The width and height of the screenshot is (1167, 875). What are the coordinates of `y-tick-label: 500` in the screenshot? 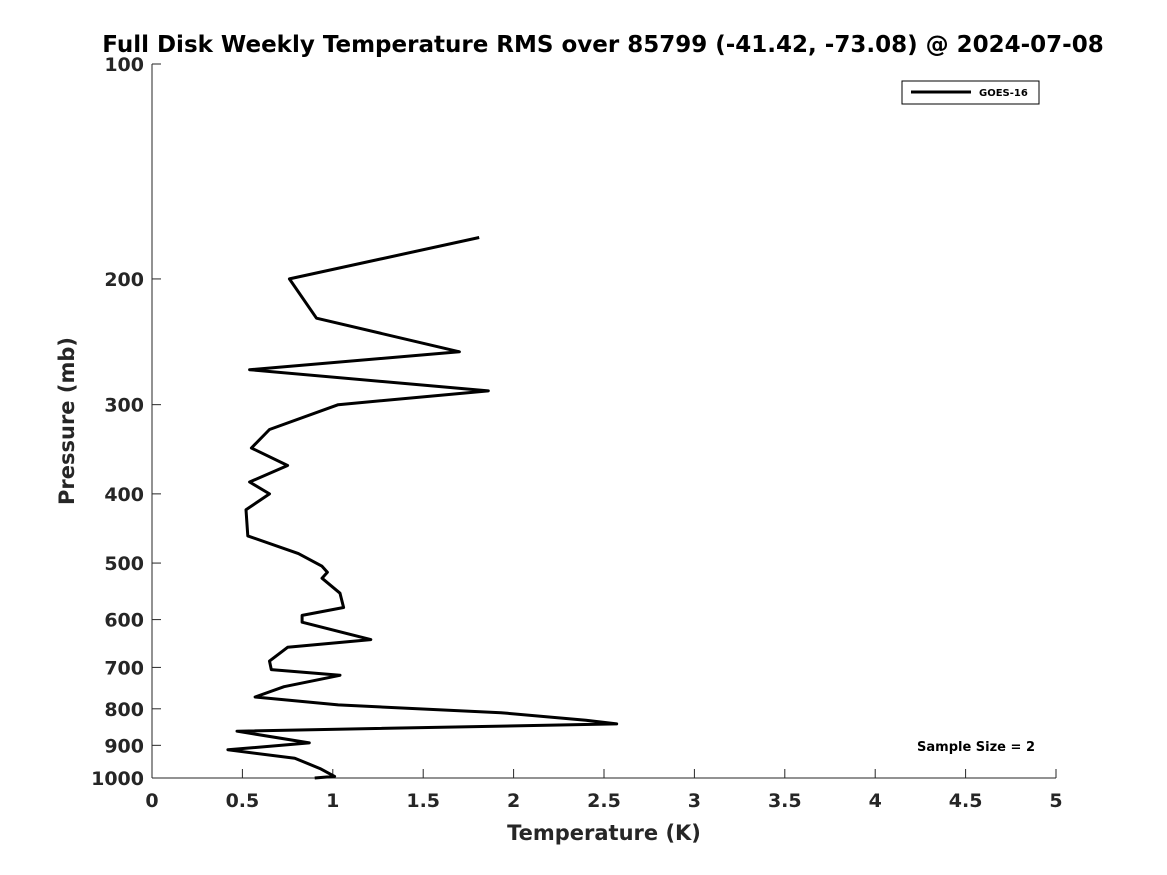 It's located at (124, 564).